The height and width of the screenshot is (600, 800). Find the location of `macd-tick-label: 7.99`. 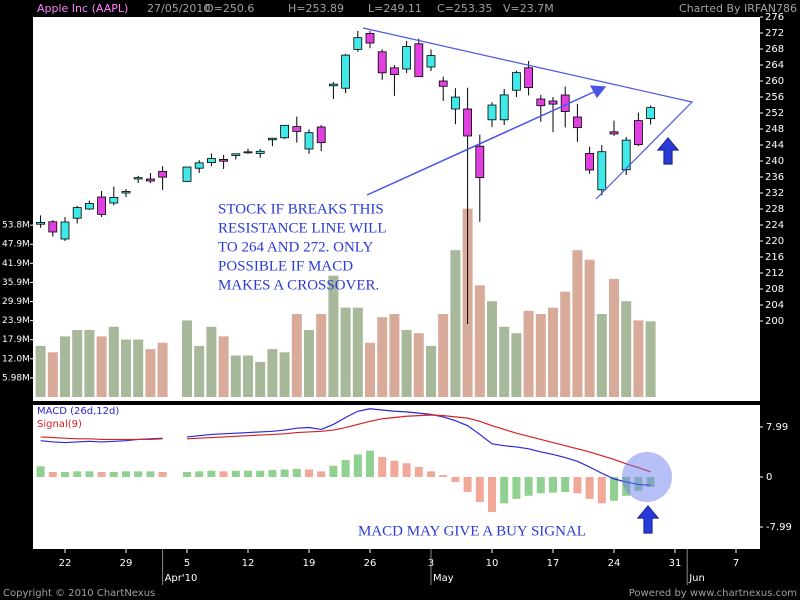

macd-tick-label: 7.99 is located at coordinates (777, 427).